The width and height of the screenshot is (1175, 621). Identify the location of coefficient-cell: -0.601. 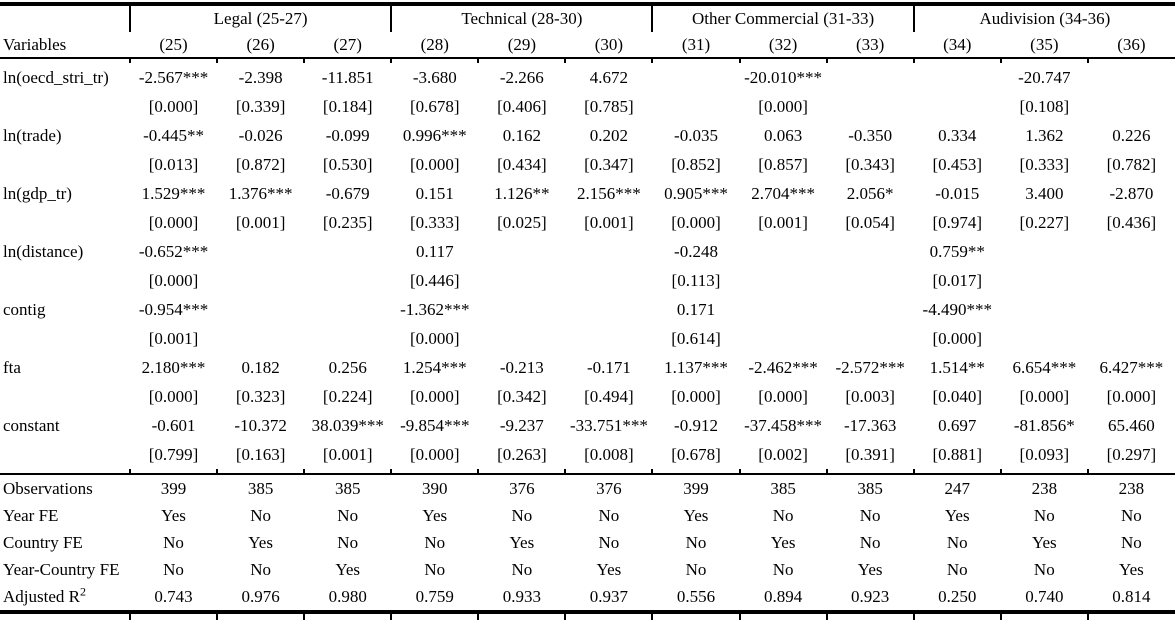
(173, 425).